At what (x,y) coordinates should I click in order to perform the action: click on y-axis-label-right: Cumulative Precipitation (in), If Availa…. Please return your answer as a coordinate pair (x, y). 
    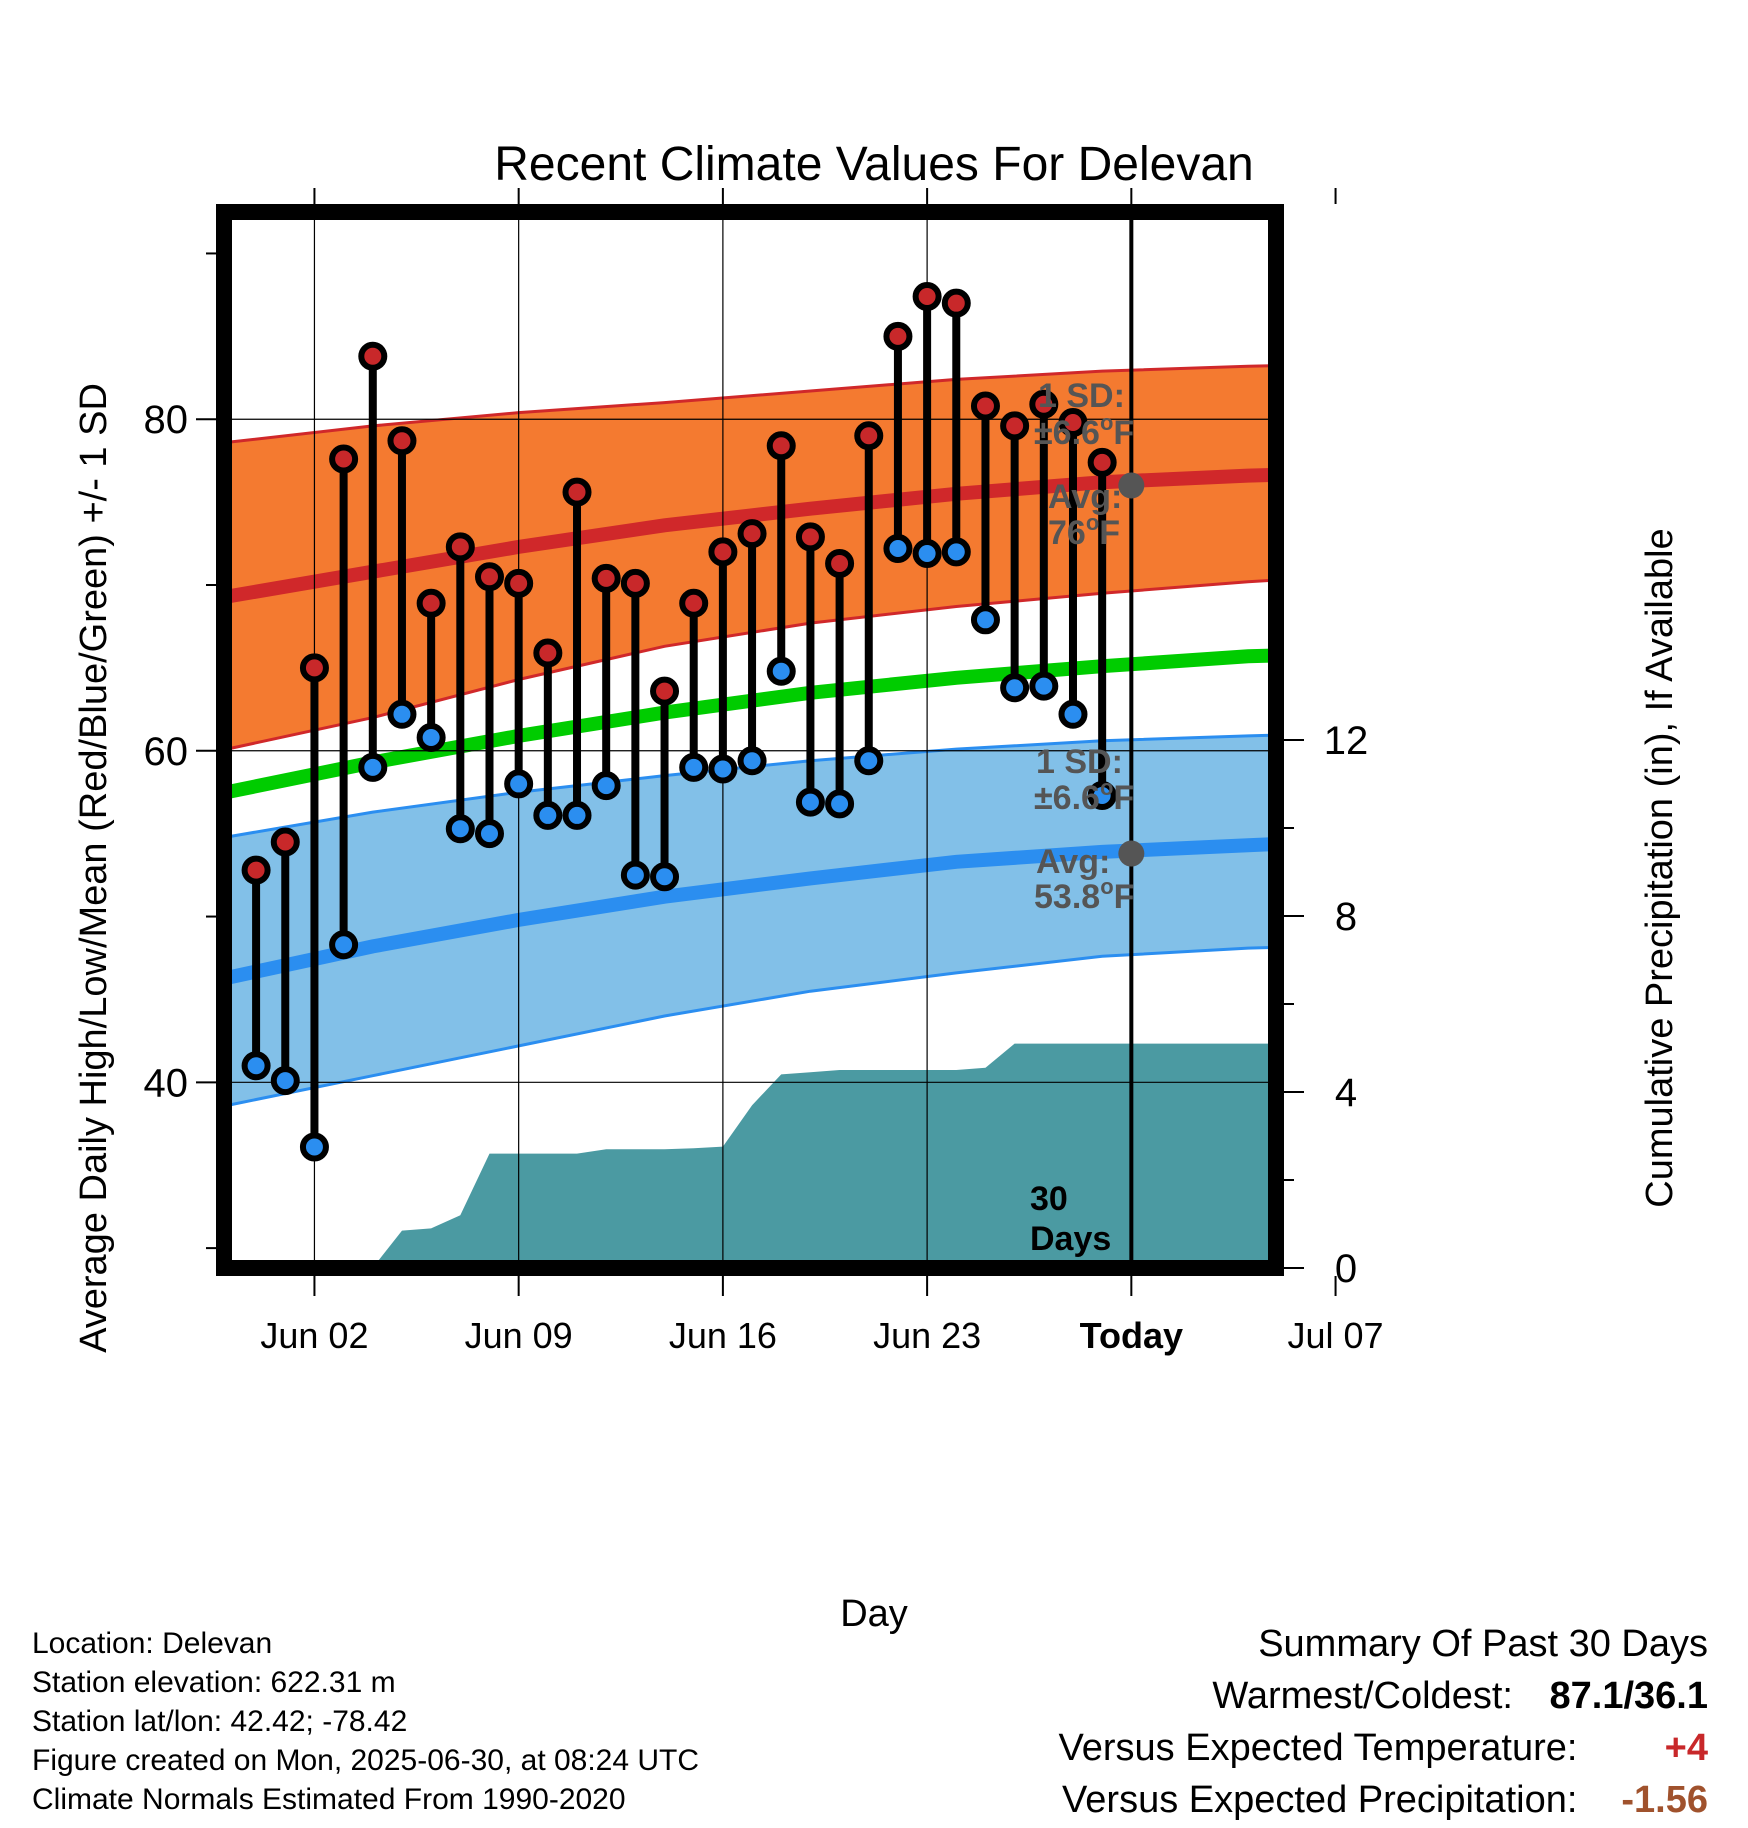
    Looking at the image, I should click on (1660, 867).